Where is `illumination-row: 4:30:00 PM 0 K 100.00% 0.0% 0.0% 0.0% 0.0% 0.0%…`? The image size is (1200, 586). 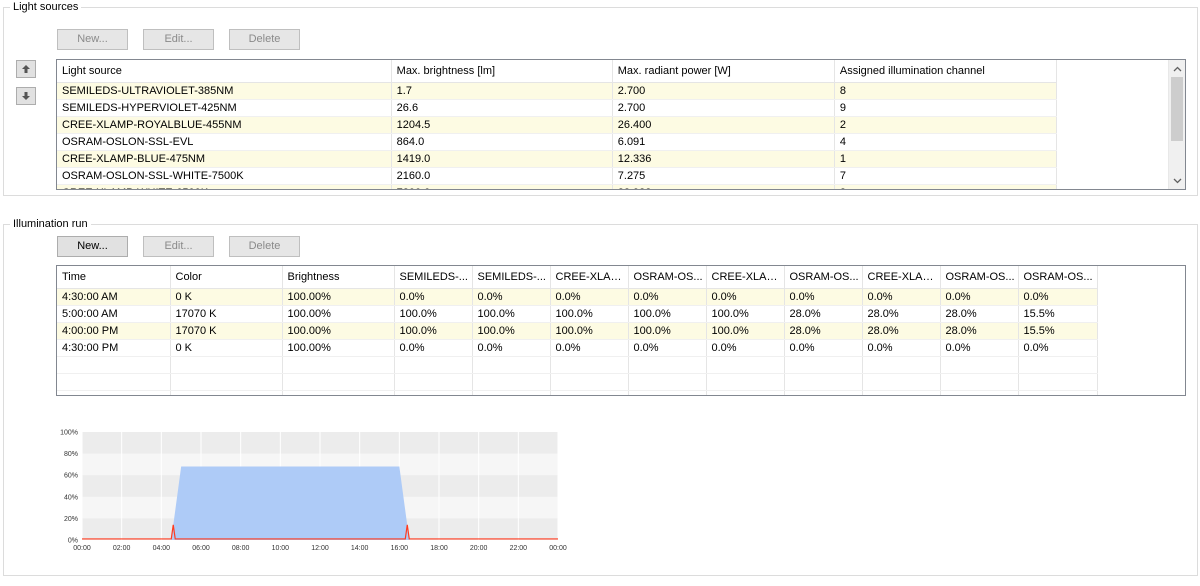 illumination-row: 4:30:00 PM 0 K 100.00% 0.0% 0.0% 0.0% 0.0% 0.0%… is located at coordinates (577, 348).